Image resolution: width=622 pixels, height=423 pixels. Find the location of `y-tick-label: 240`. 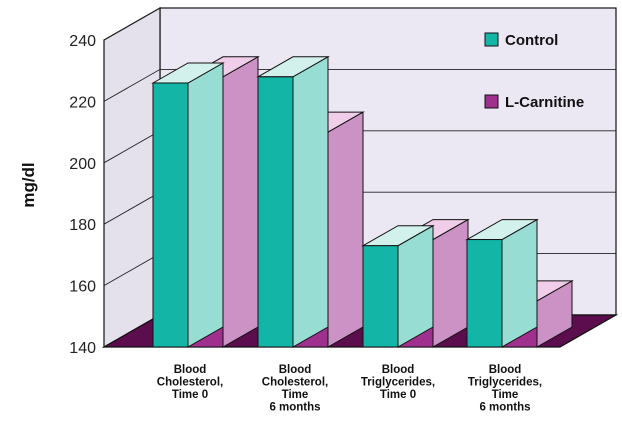

y-tick-label: 240 is located at coordinates (82, 41).